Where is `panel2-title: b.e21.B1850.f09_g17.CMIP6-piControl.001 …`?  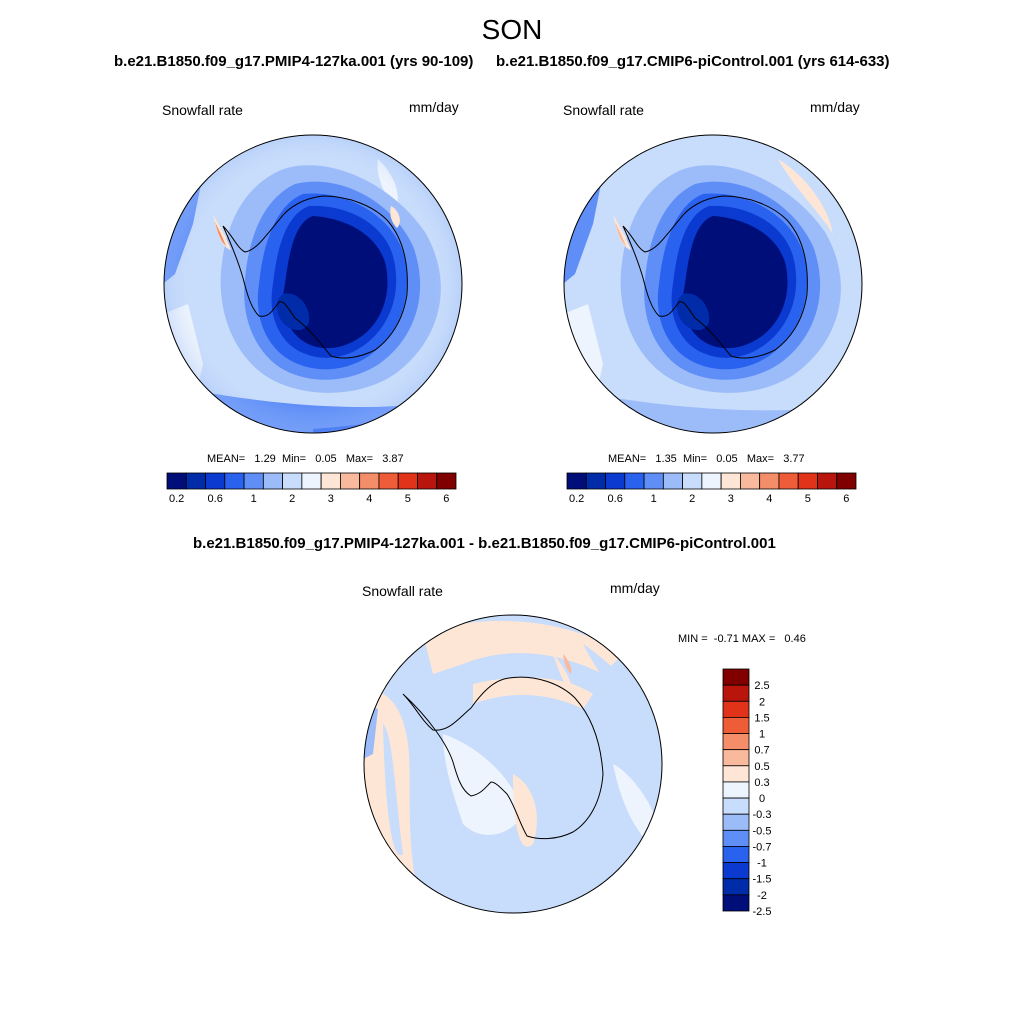
panel2-title: b.e21.B1850.f09_g17.CMIP6-piControl.001 … is located at coordinates (693, 61).